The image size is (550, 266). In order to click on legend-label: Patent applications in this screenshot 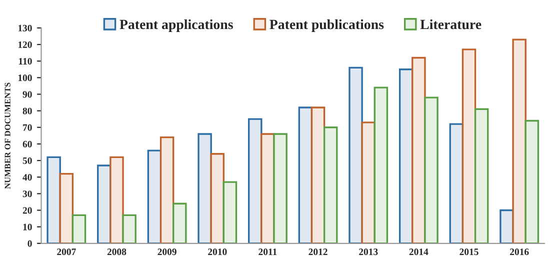, I will do `click(176, 25)`.